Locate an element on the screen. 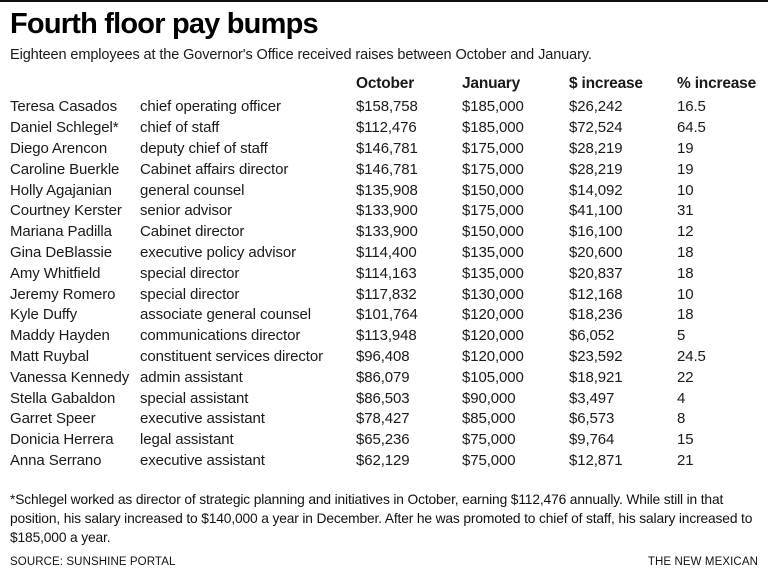 The image size is (768, 568). dollar-increase: $18,236 is located at coordinates (596, 315).